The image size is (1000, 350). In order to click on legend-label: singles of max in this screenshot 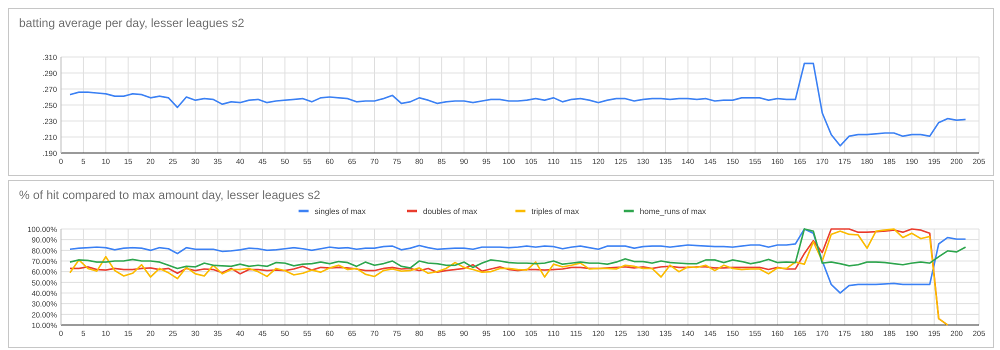, I will do `click(340, 211)`.